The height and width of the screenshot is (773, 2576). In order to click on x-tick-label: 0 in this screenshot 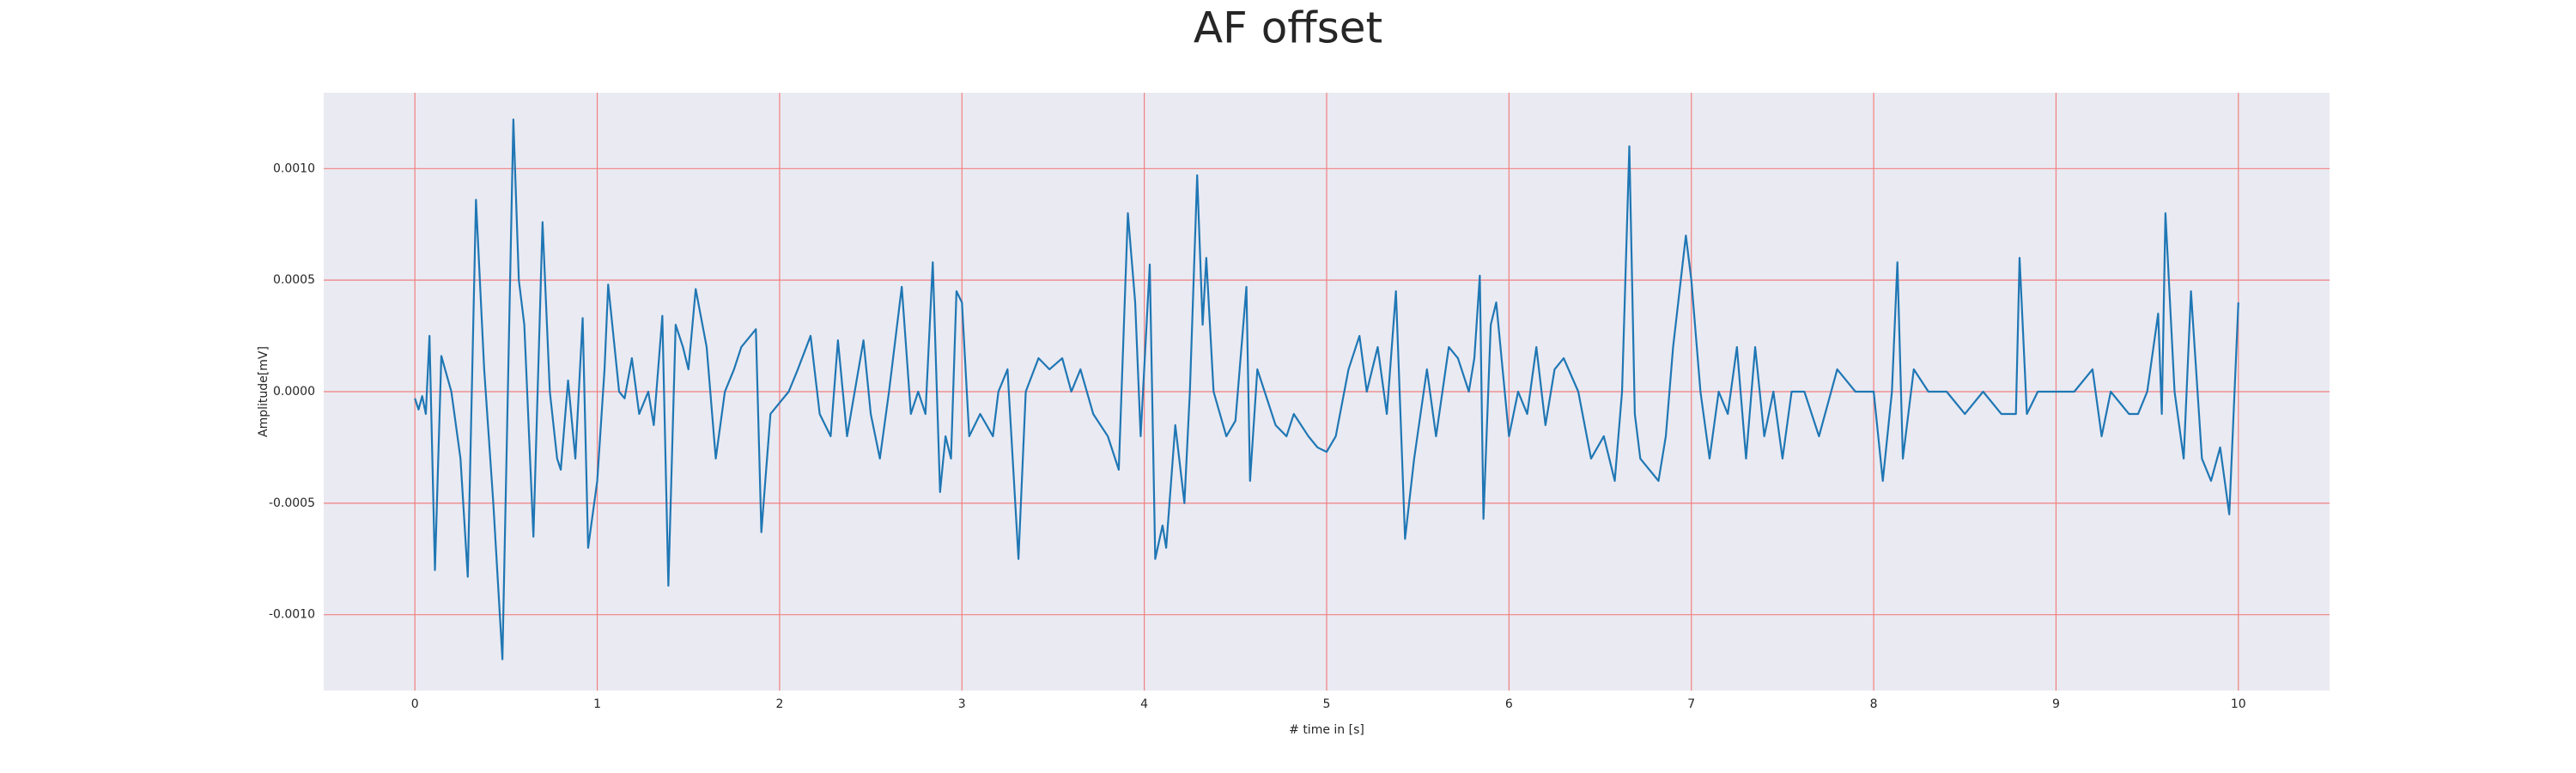, I will do `click(415, 704)`.